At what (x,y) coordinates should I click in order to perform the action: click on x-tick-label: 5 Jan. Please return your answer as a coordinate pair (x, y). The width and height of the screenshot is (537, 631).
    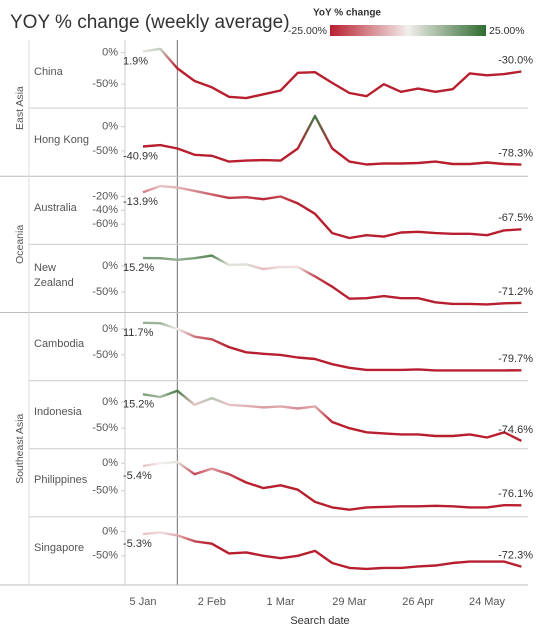
    Looking at the image, I should click on (143, 602).